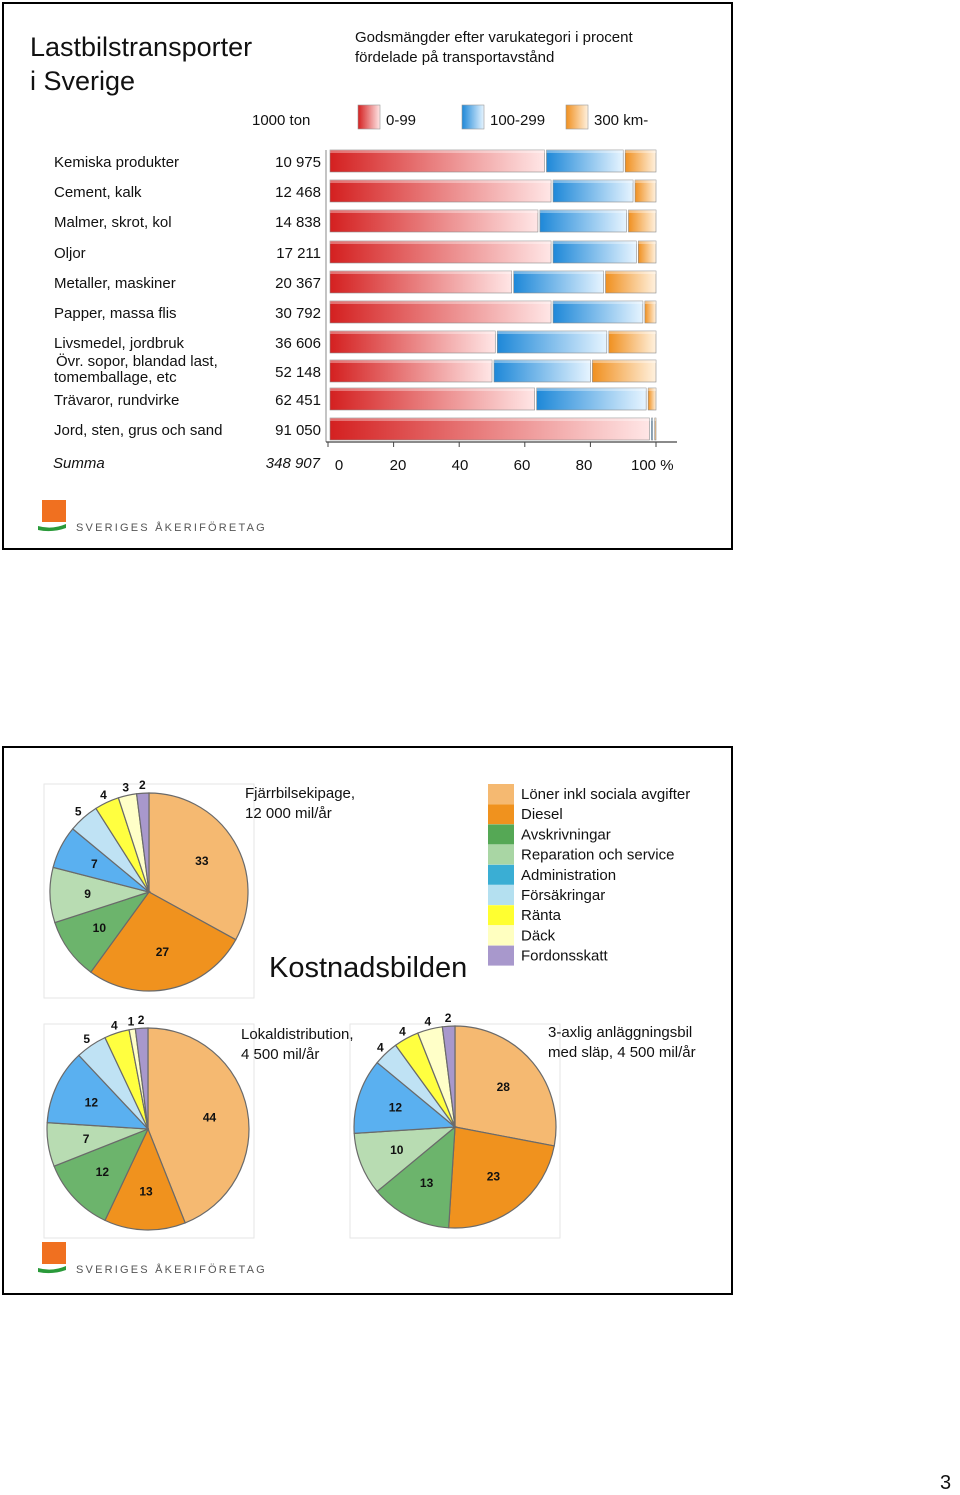 The height and width of the screenshot is (1495, 960). Describe the element at coordinates (298, 283) in the screenshot. I see `tonnage-value: 20 367` at that location.